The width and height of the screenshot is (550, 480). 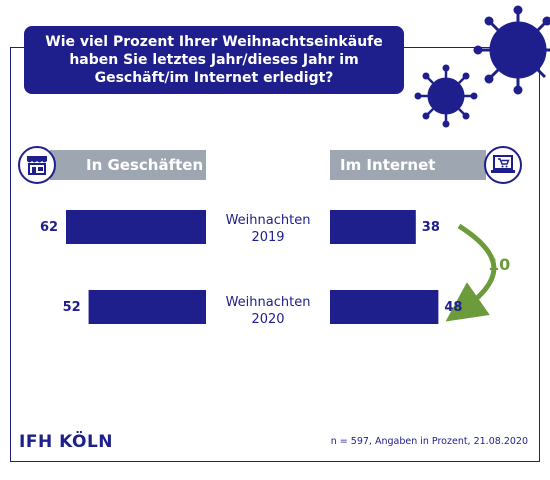 What do you see at coordinates (408, 165) in the screenshot?
I see `header-online: Im Internet` at bounding box center [408, 165].